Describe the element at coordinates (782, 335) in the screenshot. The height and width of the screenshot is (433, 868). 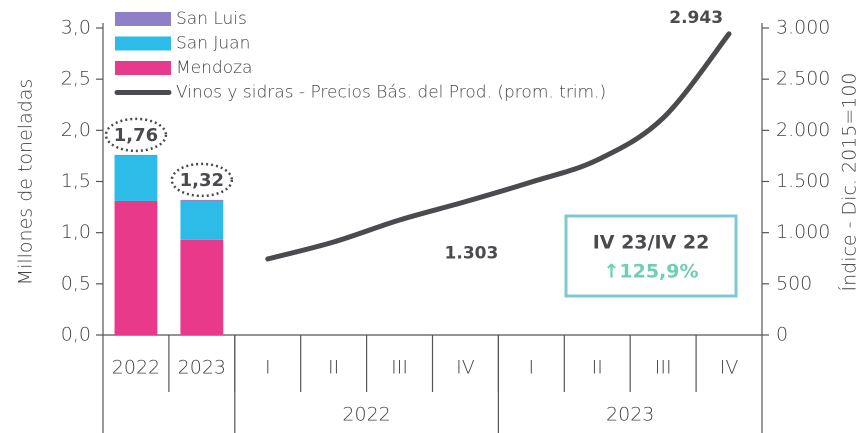
I see `y2-tick-label: 0` at that location.